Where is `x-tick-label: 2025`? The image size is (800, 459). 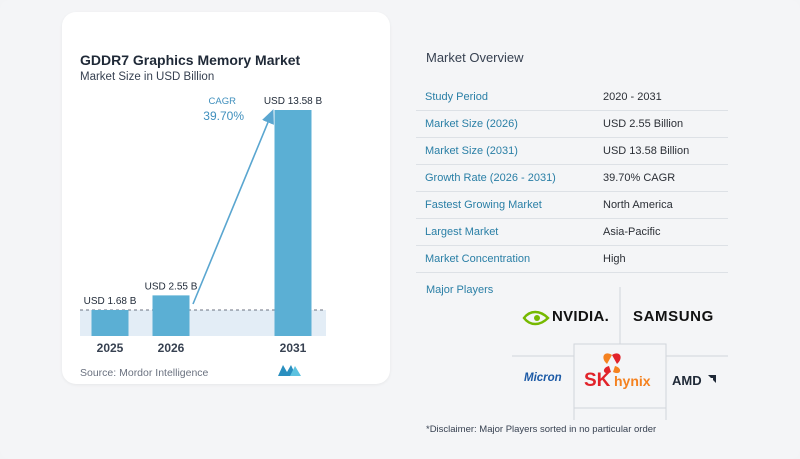 x-tick-label: 2025 is located at coordinates (110, 348).